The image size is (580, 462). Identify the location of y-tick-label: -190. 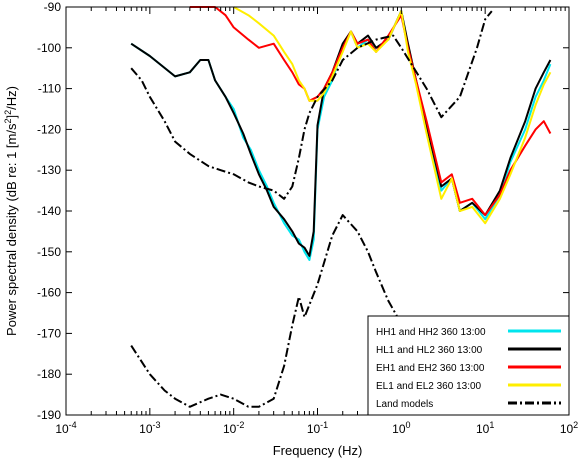
(49, 415).